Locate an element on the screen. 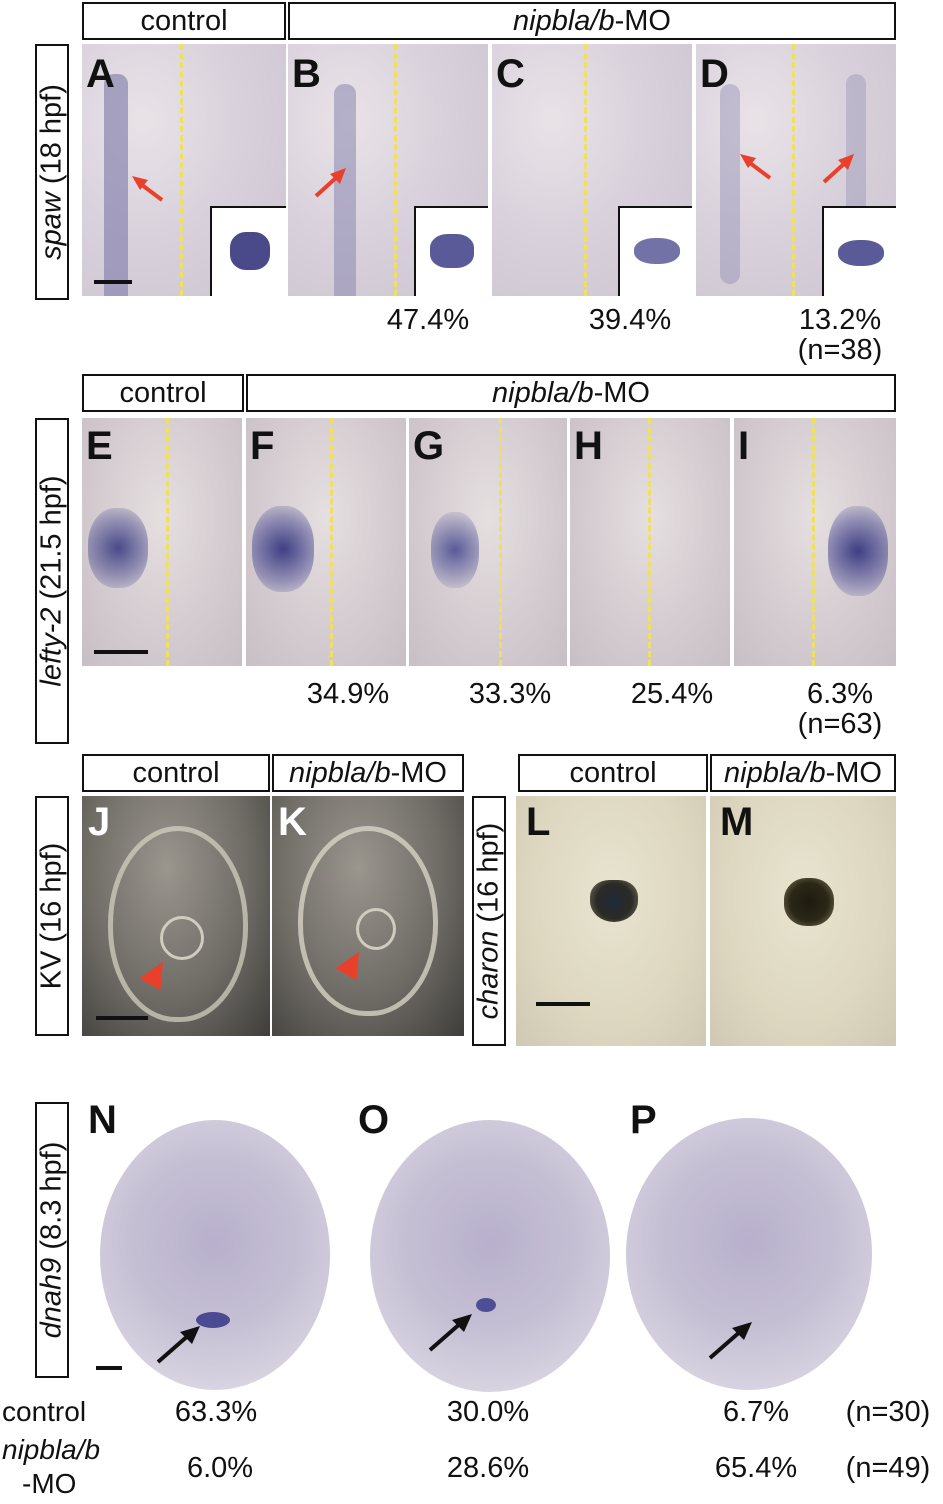 The width and height of the screenshot is (943, 1504). row4-control-pct-n: 63.3% is located at coordinates (216, 1412).